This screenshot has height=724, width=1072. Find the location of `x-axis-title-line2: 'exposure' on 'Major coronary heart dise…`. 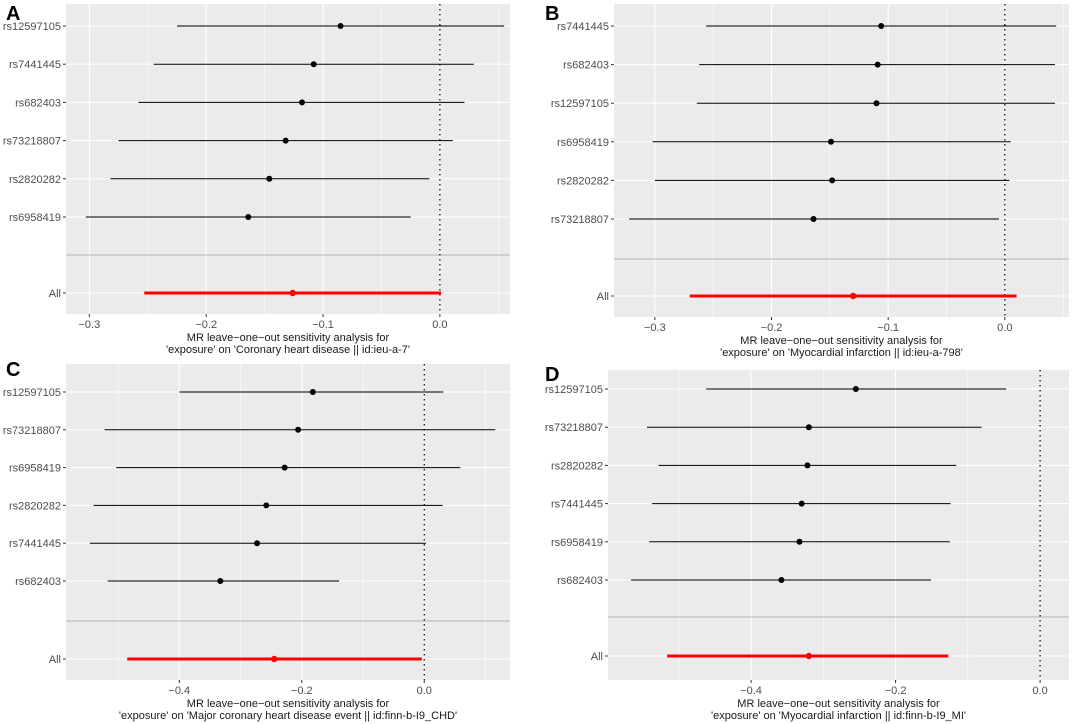

x-axis-title-line2: 'exposure' on 'Major coronary heart dise… is located at coordinates (288, 716).